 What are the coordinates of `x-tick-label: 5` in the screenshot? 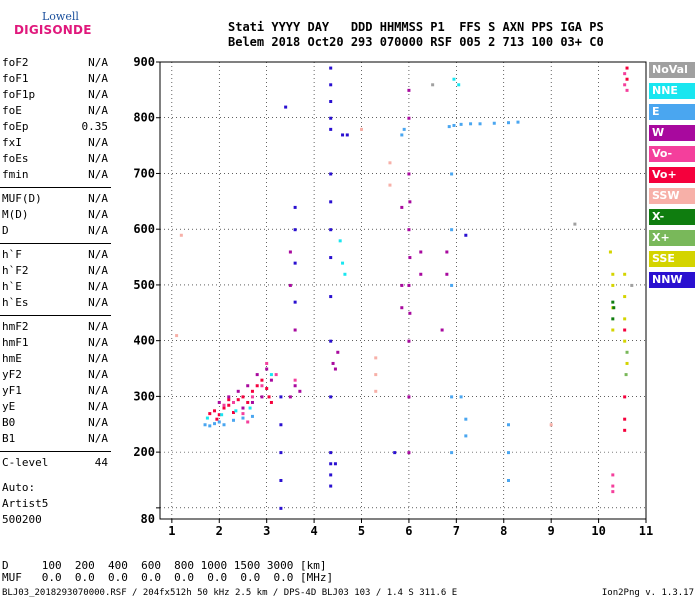 It's located at (361, 531).